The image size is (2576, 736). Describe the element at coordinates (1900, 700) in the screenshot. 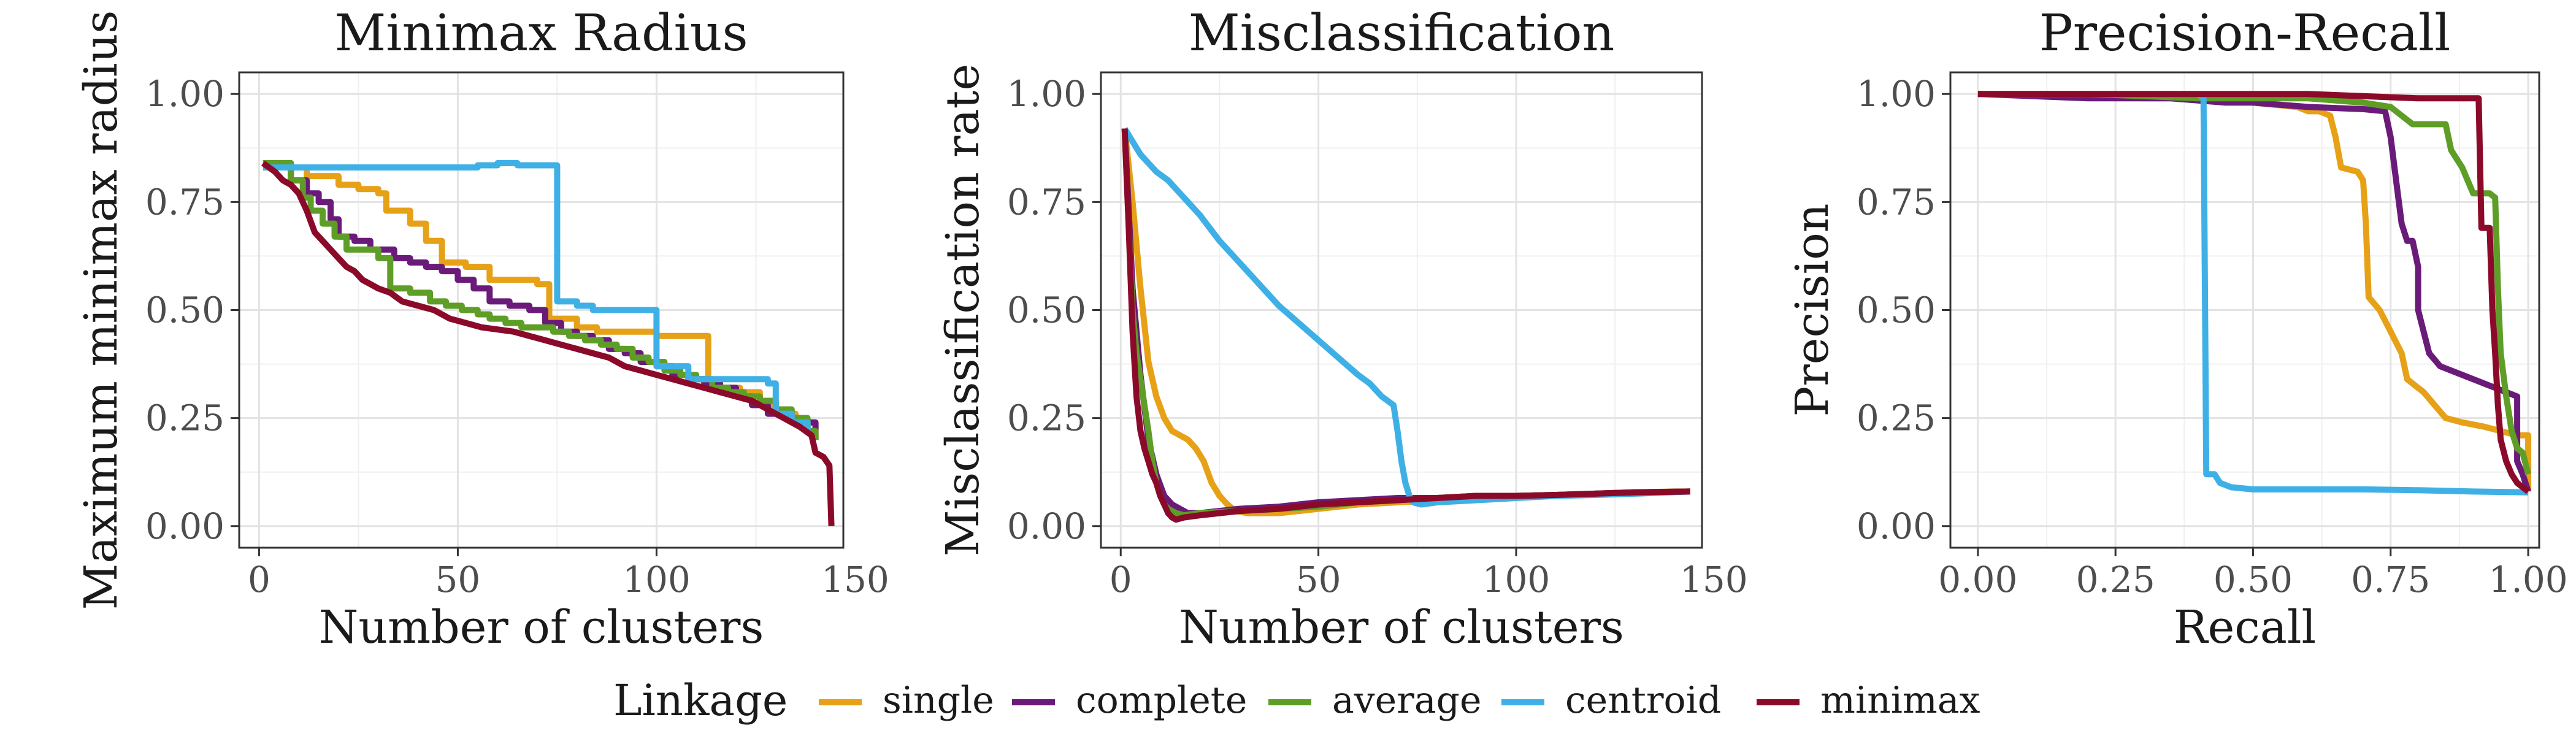

I see `legend-label-minimax: minimax` at that location.